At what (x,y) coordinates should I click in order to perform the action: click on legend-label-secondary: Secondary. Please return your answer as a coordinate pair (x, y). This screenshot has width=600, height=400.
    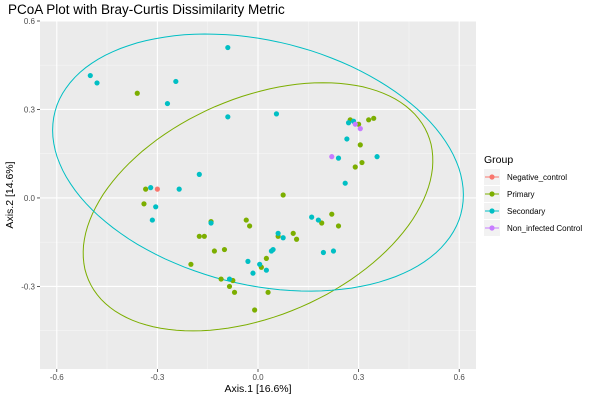
    Looking at the image, I should click on (526, 211).